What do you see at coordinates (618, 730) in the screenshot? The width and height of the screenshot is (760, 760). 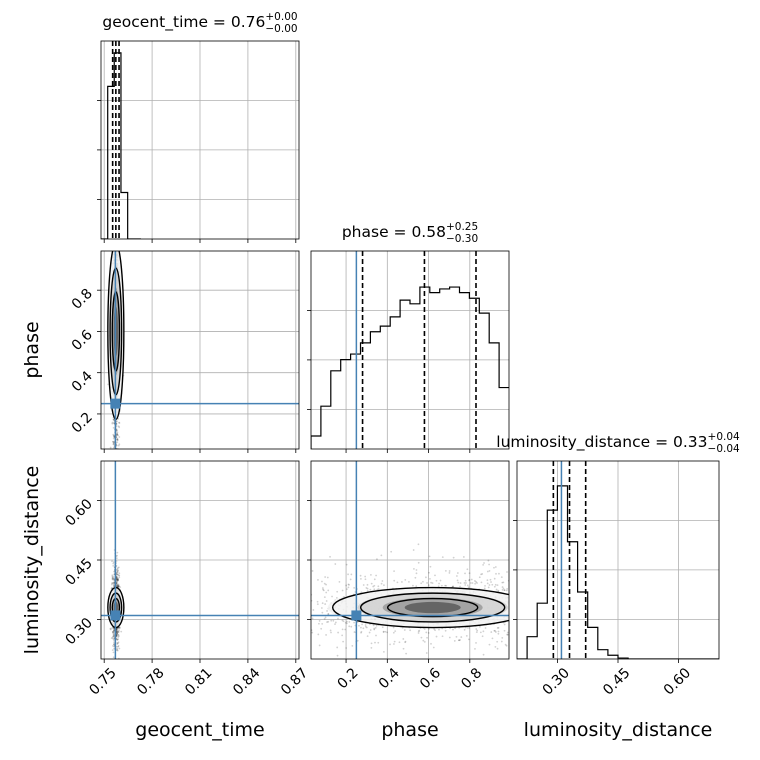 I see `x-axis-label-luminosity_distance: luminosity_distance` at bounding box center [618, 730].